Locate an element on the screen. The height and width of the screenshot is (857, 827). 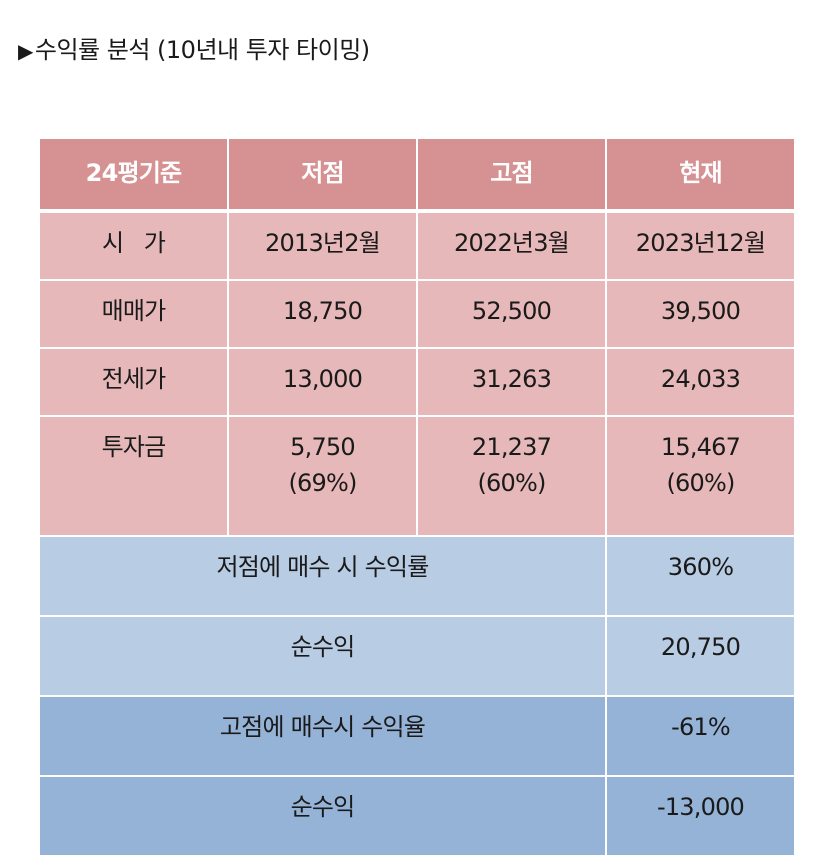
header-current: 현재 is located at coordinates (700, 175).